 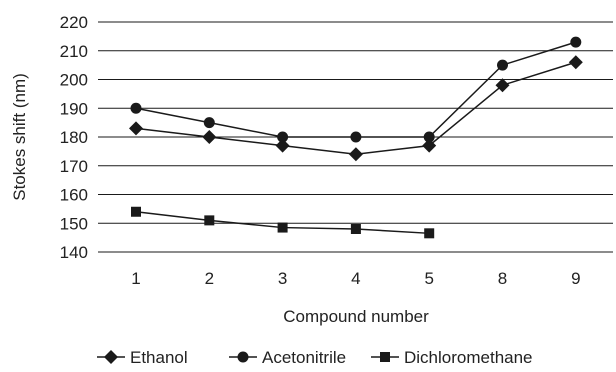 I want to click on legend-label-ethanol: Ethanol, so click(x=159, y=357).